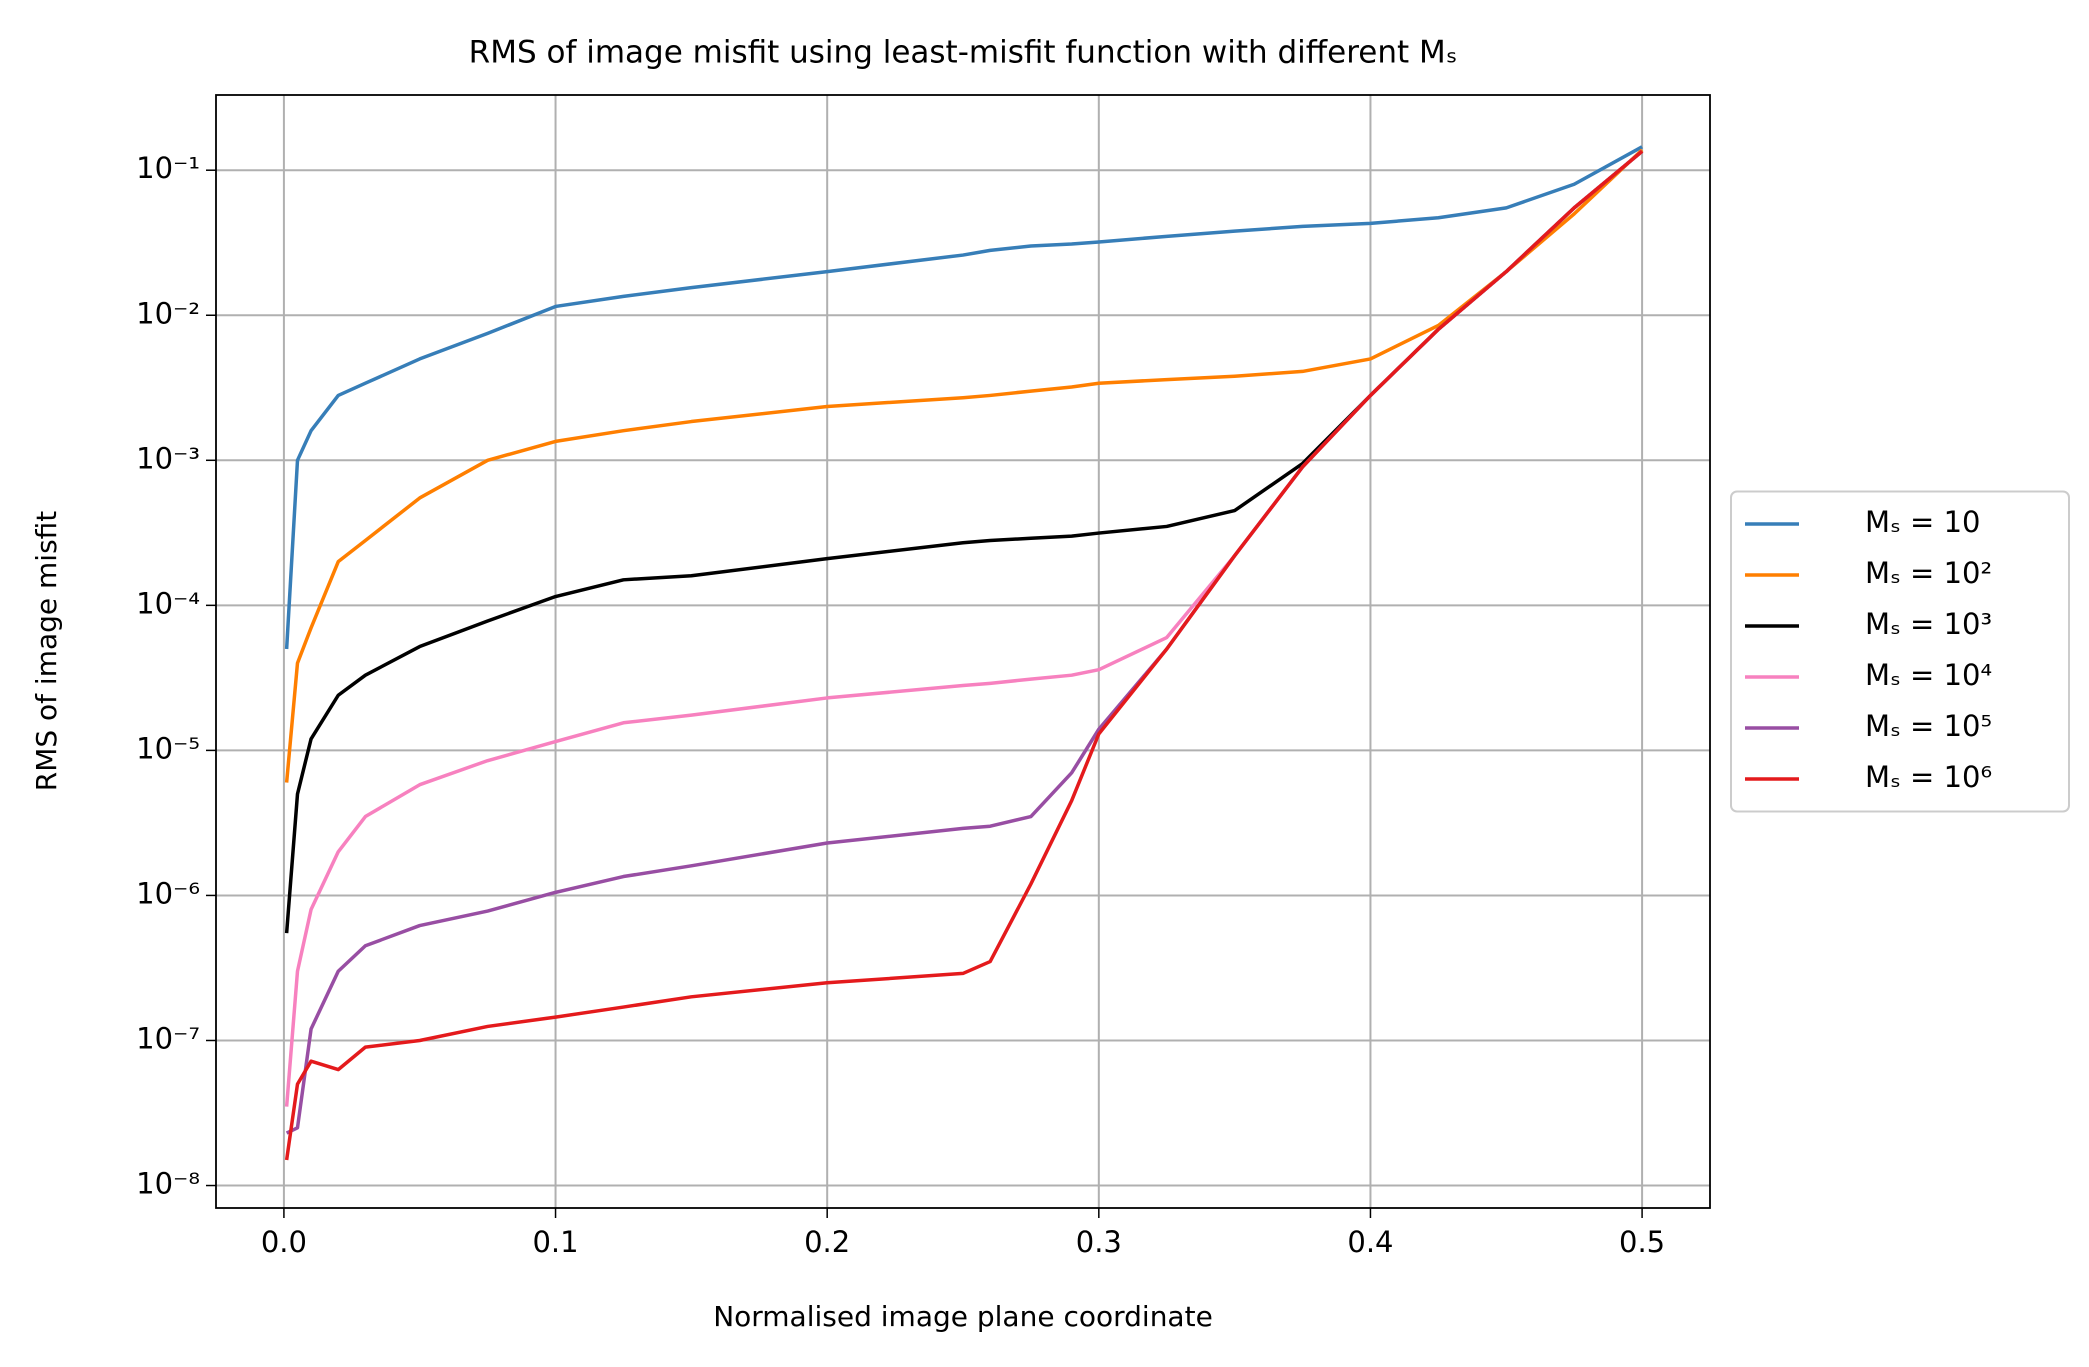  I want to click on y-tick-label: 10⁻⁵, so click(168, 748).